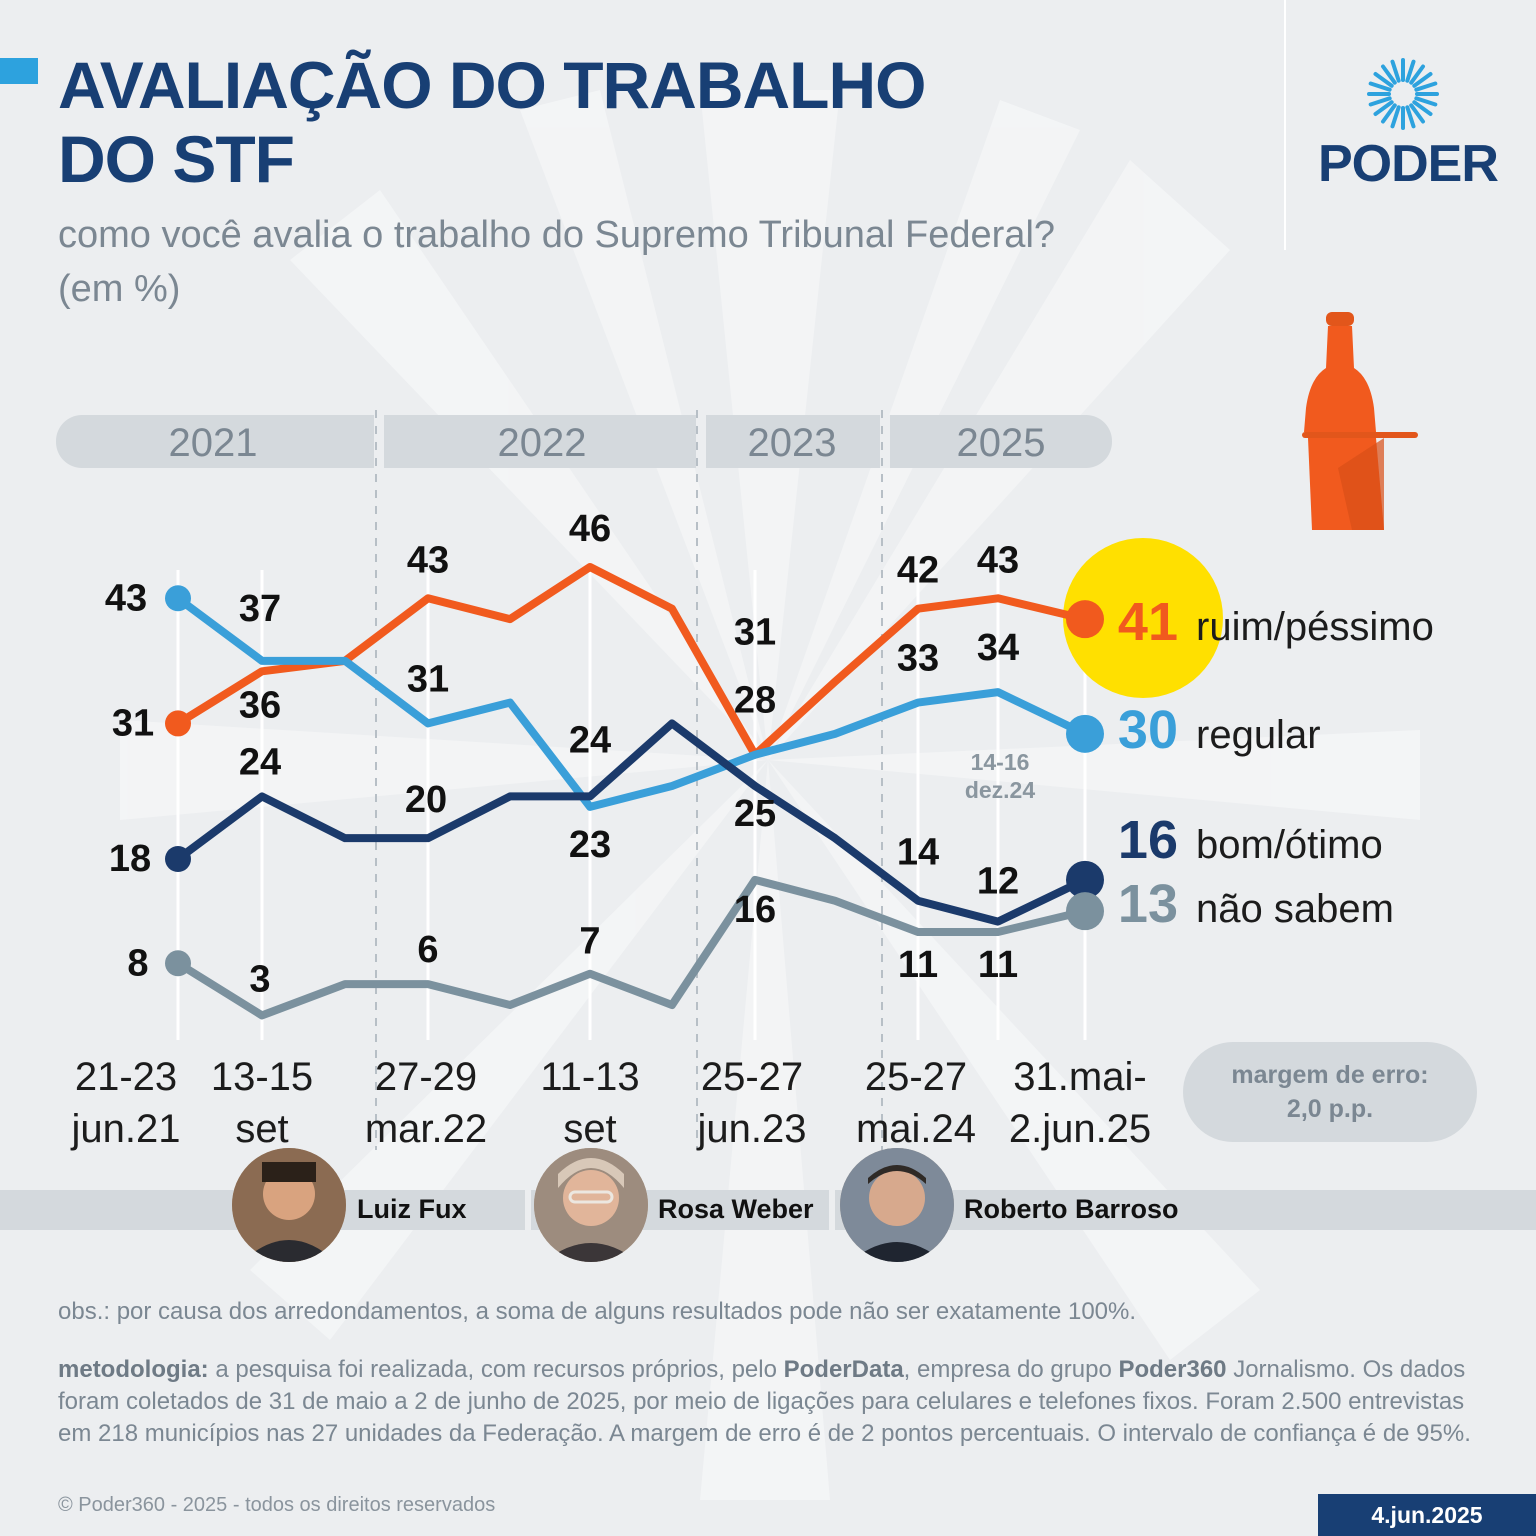  What do you see at coordinates (589, 1077) in the screenshot?
I see `x-tick-label: 11-13` at bounding box center [589, 1077].